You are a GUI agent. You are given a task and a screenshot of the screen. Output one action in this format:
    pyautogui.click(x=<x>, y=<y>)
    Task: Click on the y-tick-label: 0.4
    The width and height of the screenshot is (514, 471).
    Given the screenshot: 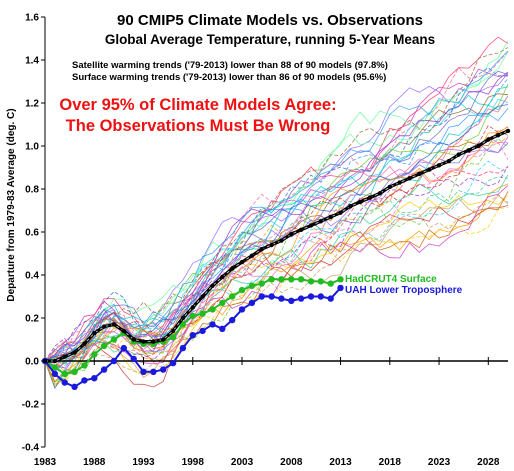 What is the action you would take?
    pyautogui.click(x=32, y=276)
    